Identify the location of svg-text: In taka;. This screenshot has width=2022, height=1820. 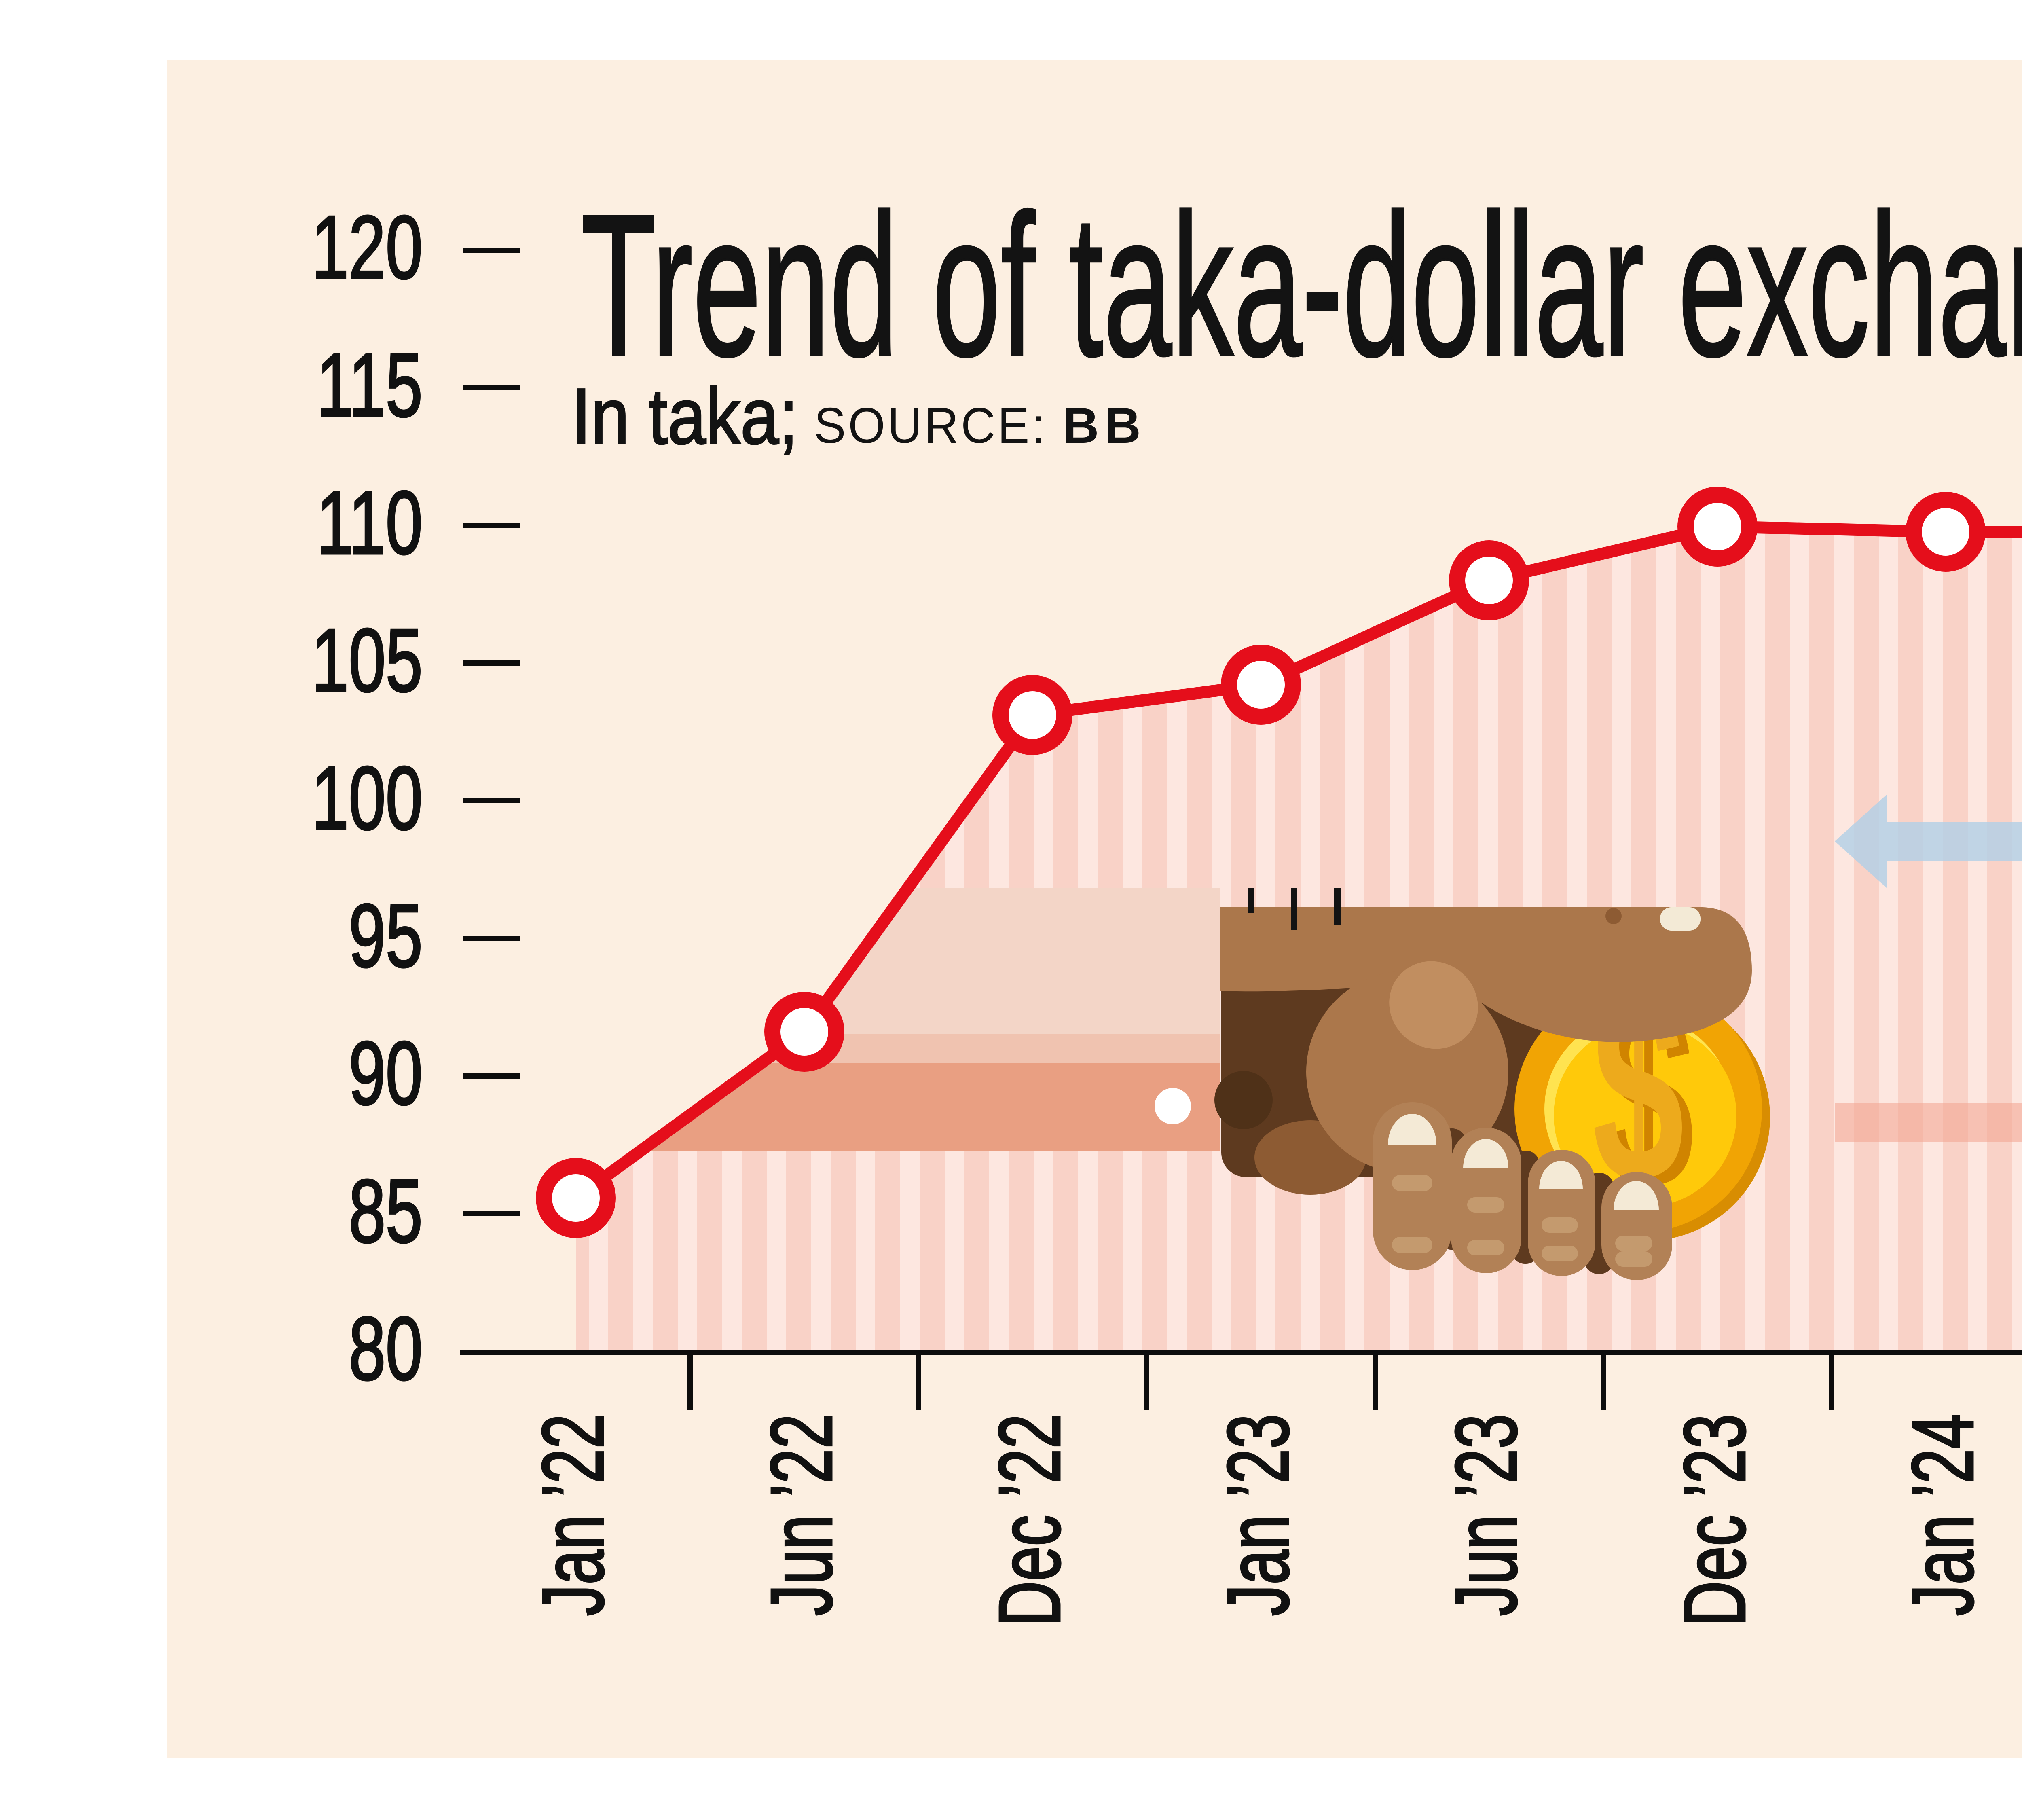
(685, 416).